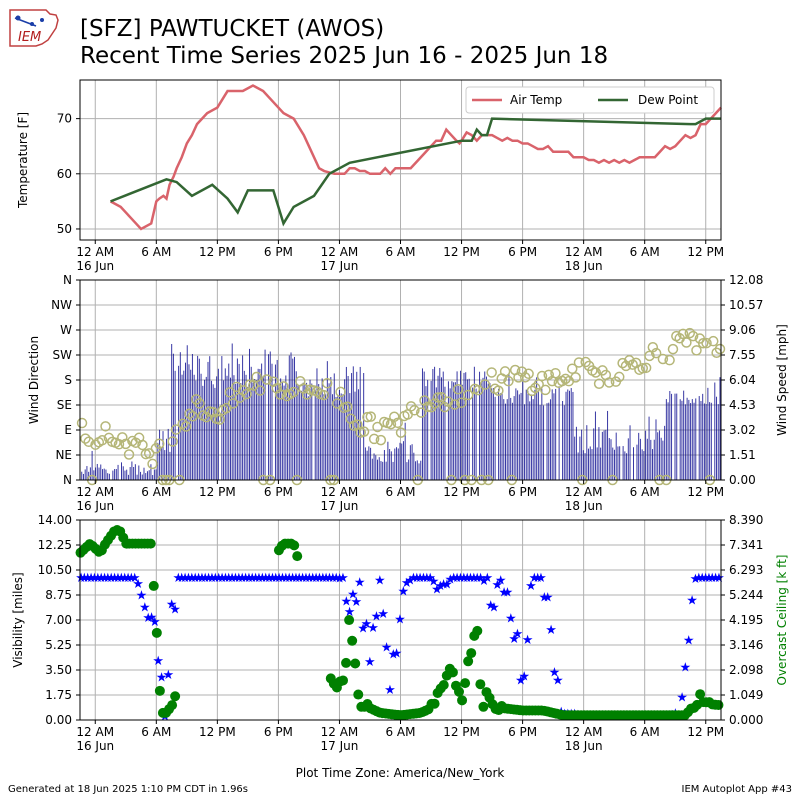  Describe the element at coordinates (746, 305) in the screenshot. I see `speed-tick-label: 10.57` at that location.